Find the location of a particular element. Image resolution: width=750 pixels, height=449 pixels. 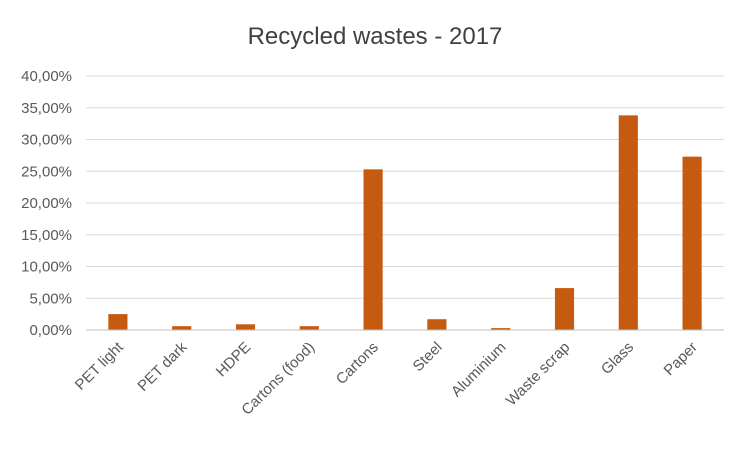

y-tick-label: 30,00% is located at coordinates (46, 140).